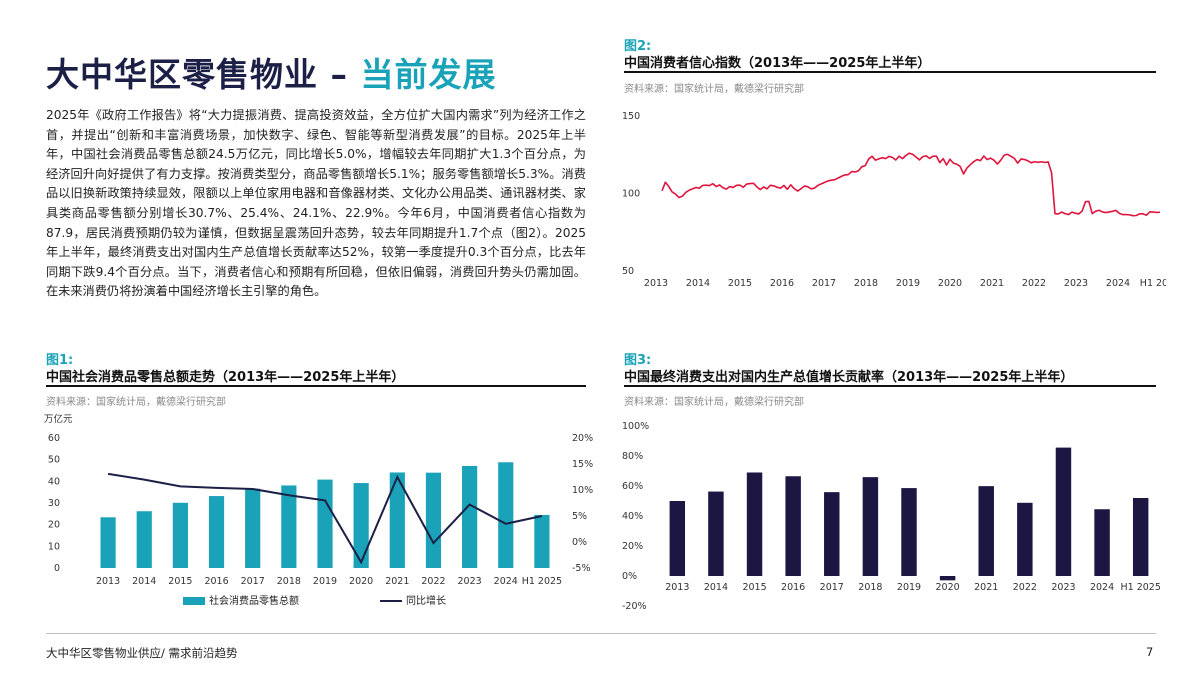 The image size is (1200, 675). What do you see at coordinates (216, 581) in the screenshot?
I see `fig1-xtick: 2016` at bounding box center [216, 581].